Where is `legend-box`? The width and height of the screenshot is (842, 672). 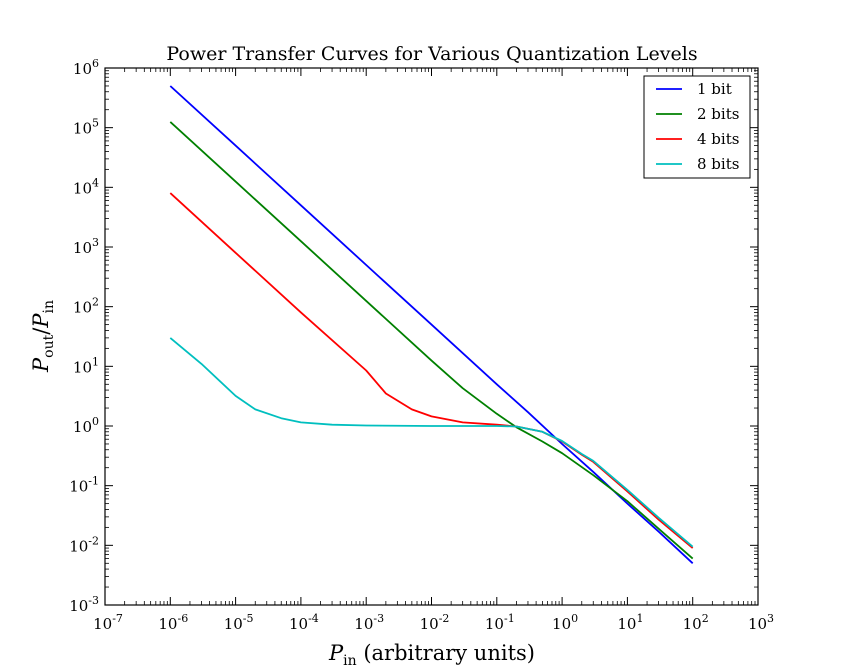 legend-box is located at coordinates (697, 127).